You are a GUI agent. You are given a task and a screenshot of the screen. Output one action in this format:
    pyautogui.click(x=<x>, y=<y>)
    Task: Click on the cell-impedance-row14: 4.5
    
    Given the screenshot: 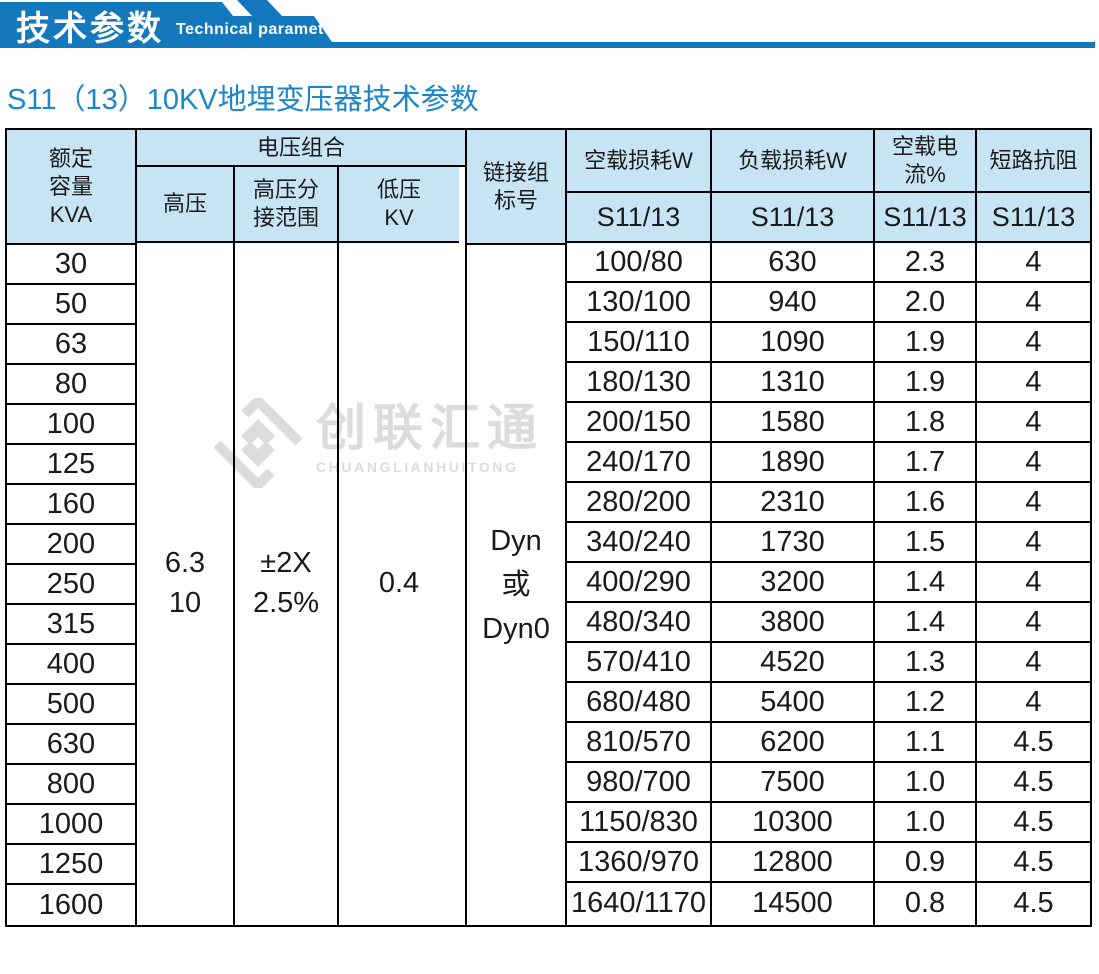 What is the action you would take?
    pyautogui.click(x=1033, y=823)
    